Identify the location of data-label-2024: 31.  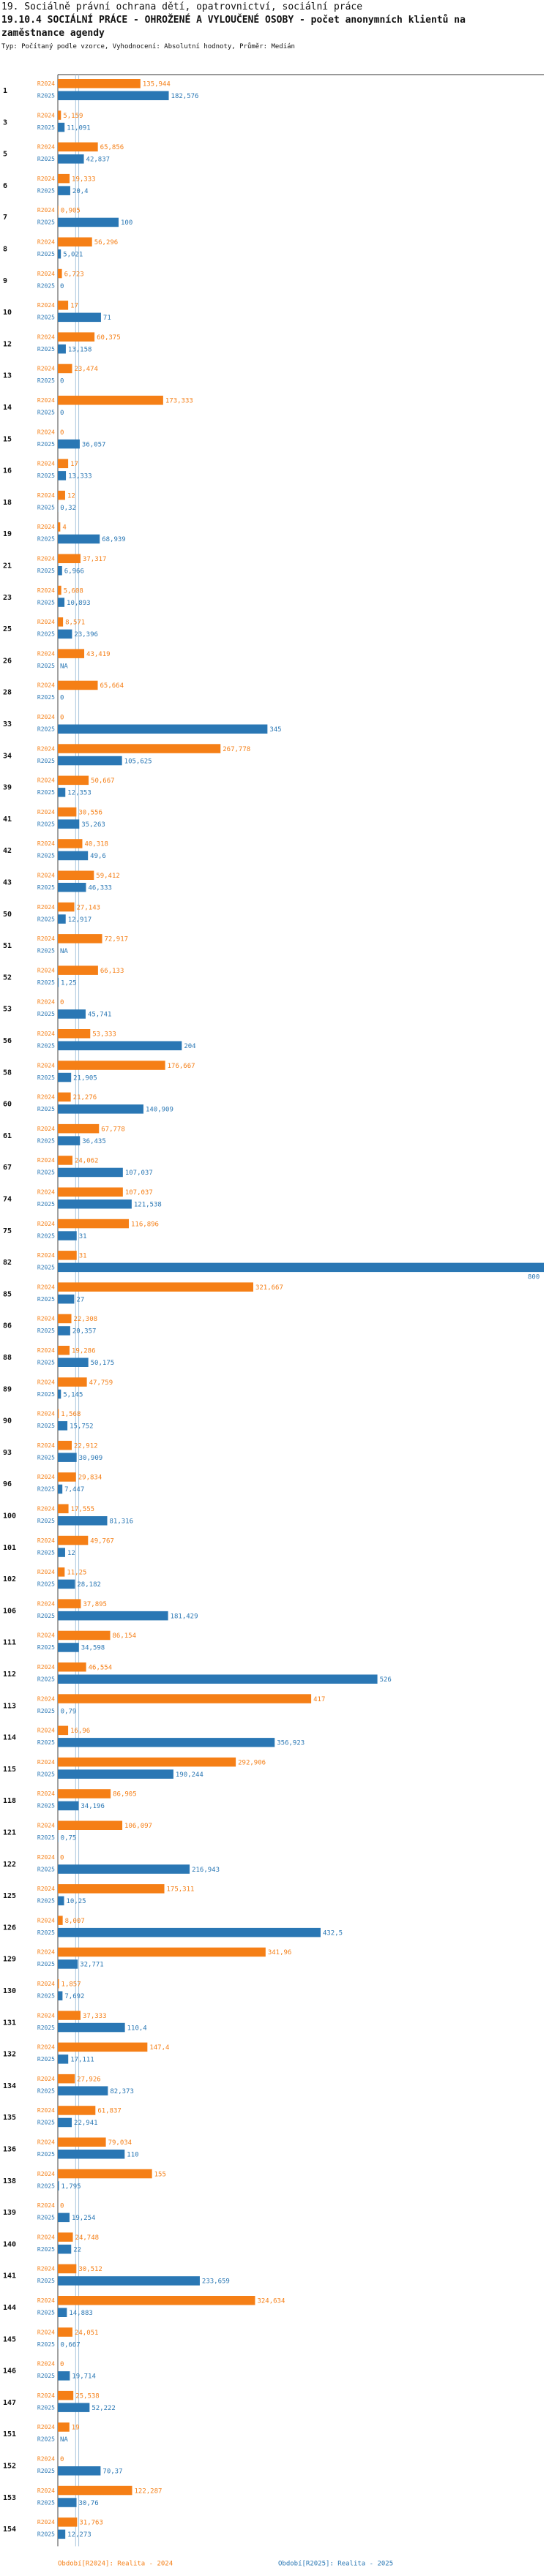
(83, 1256).